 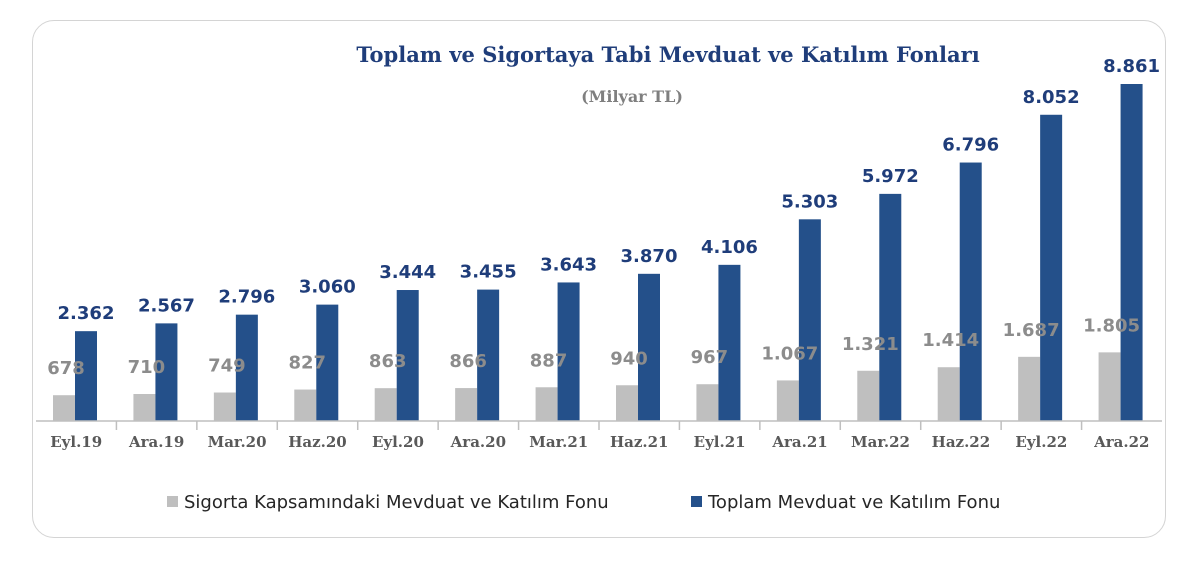 I want to click on data-label-total: 5.303, so click(x=809, y=201).